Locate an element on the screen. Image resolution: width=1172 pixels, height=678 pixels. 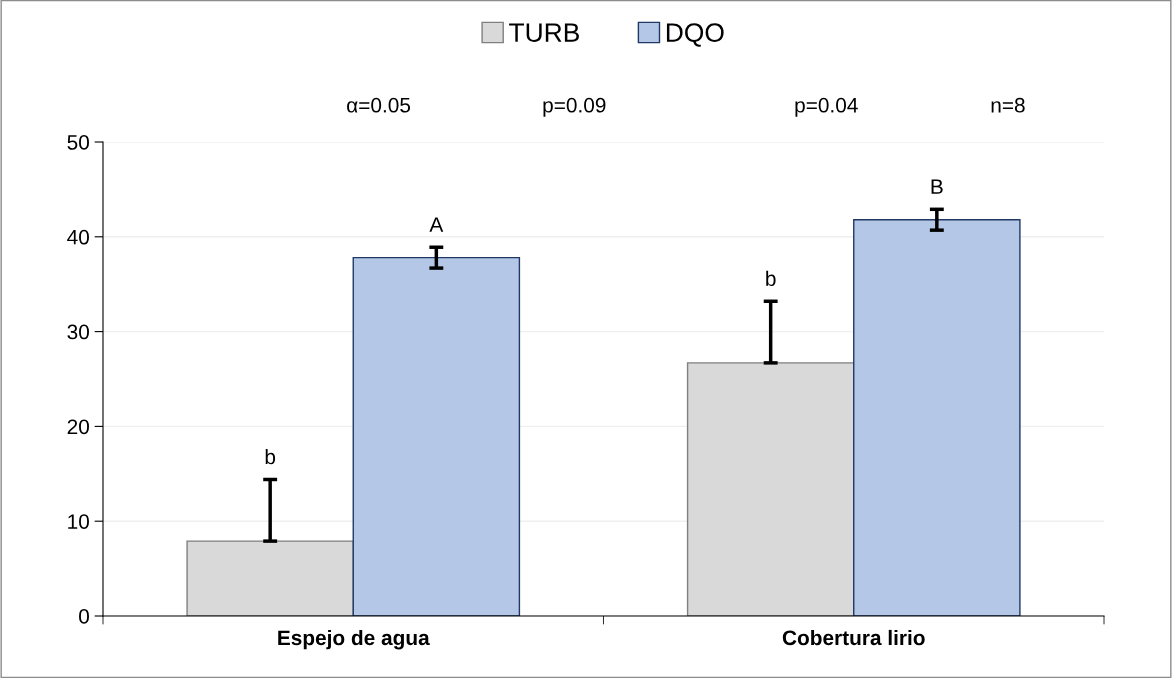
annotation: A is located at coordinates (436, 224).